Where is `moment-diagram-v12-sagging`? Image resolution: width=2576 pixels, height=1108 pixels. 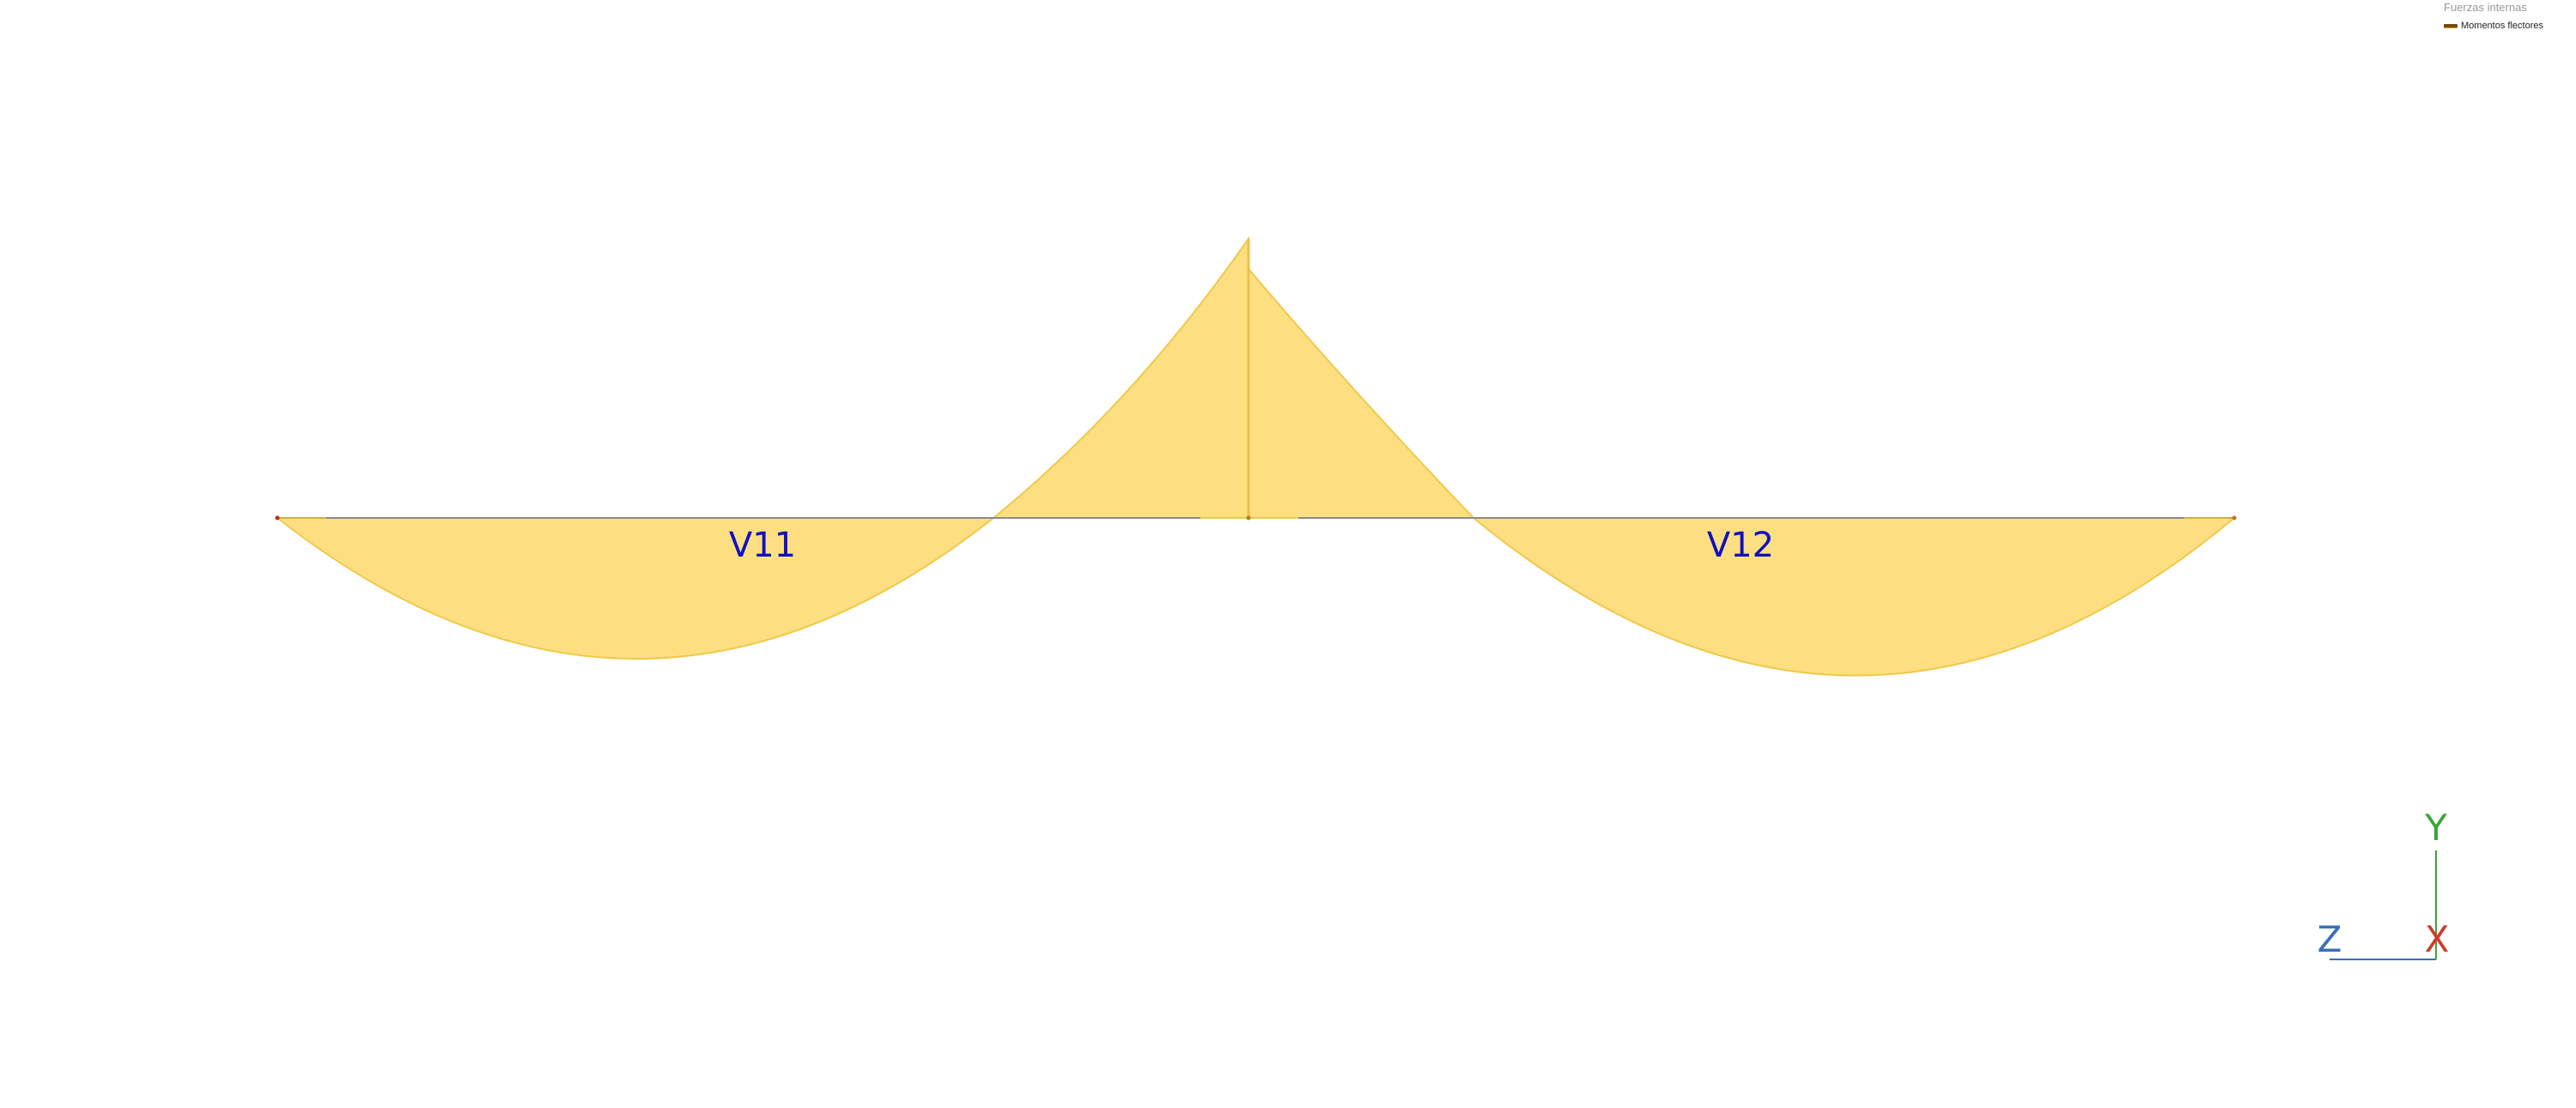
moment-diagram-v12-sagging is located at coordinates (1854, 597).